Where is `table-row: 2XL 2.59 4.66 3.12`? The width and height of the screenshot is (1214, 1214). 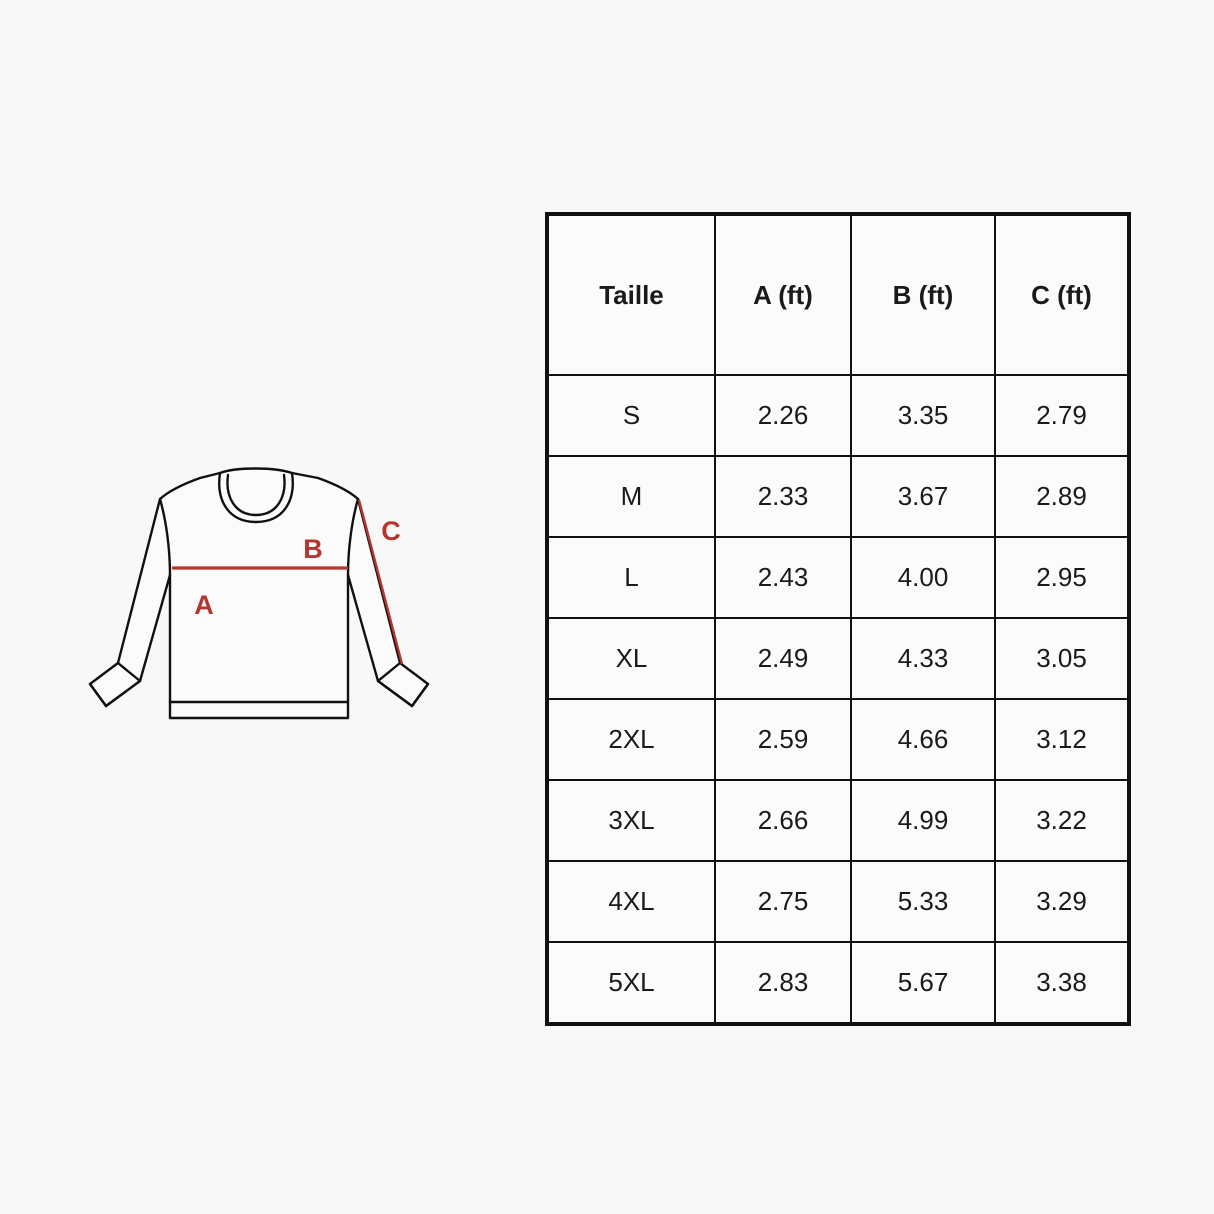 table-row: 2XL 2.59 4.66 3.12 is located at coordinates (838, 739).